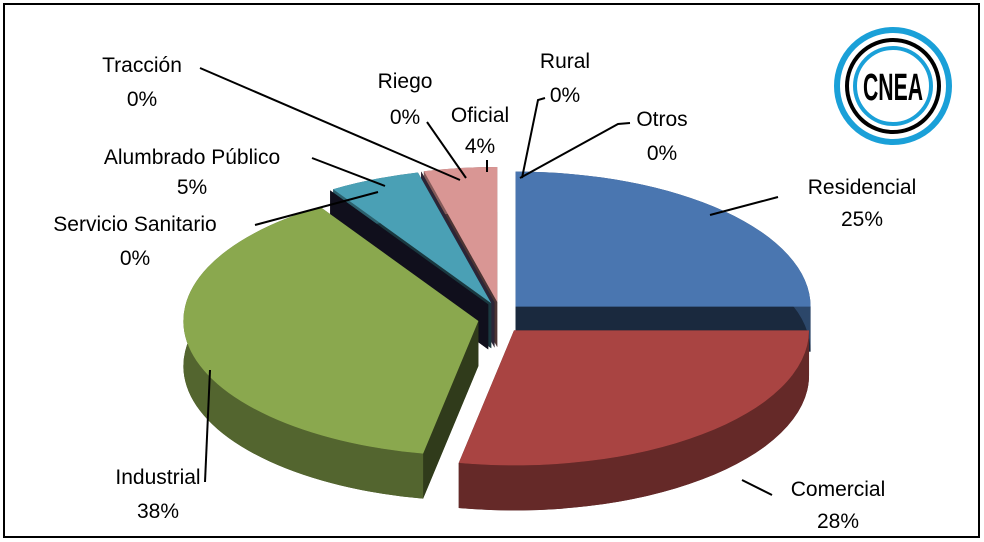 Image resolution: width=984 pixels, height=542 pixels. What do you see at coordinates (192, 187) in the screenshot?
I see `slice-value-label: 5%` at bounding box center [192, 187].